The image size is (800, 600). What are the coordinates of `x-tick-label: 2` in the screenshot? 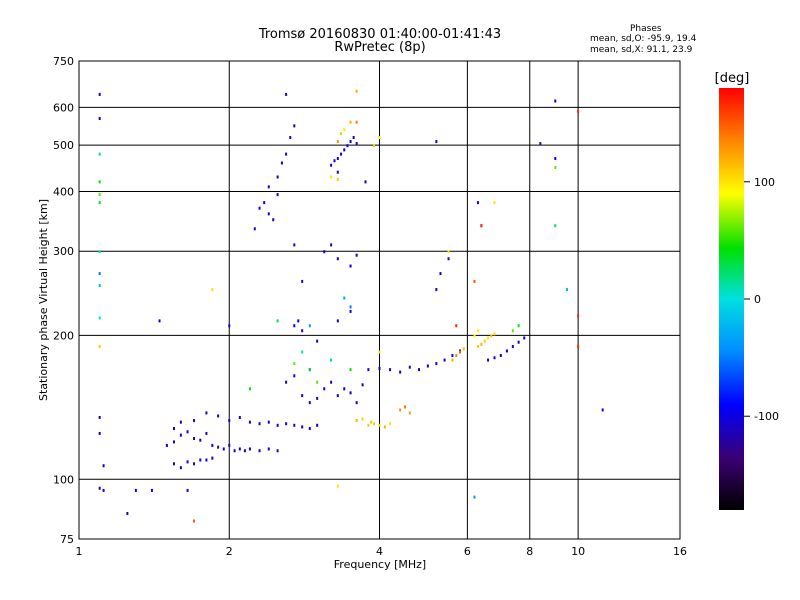 It's located at (229, 551).